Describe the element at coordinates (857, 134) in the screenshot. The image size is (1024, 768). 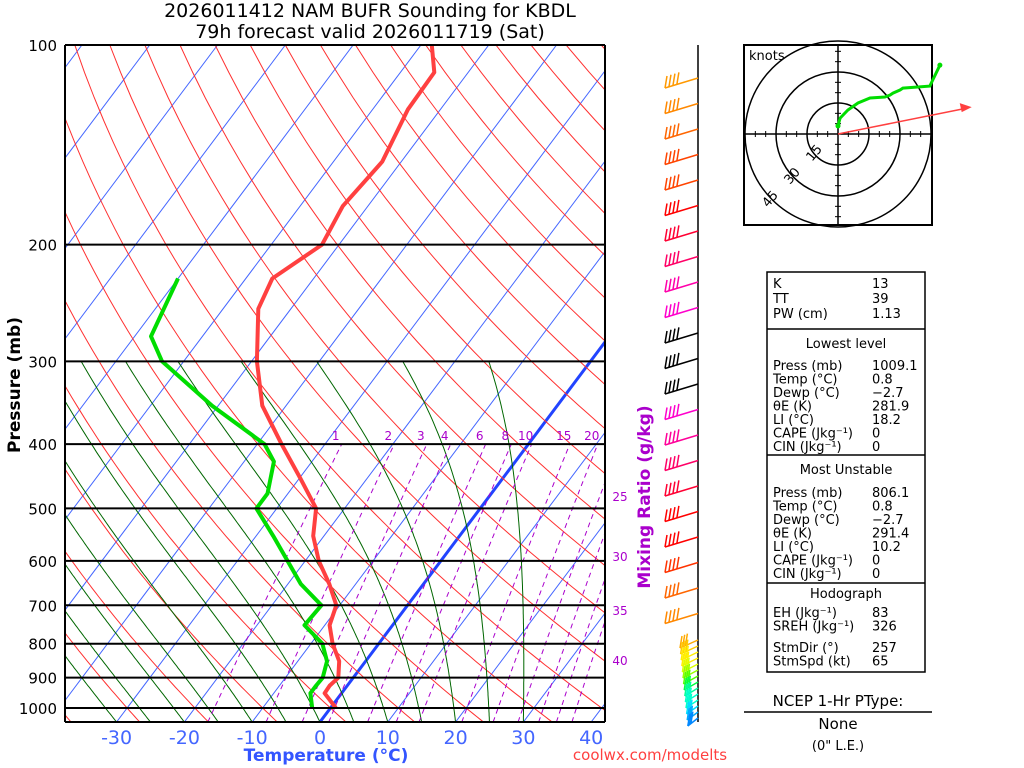
I see `hodograph: knots 15 30 45` at that location.